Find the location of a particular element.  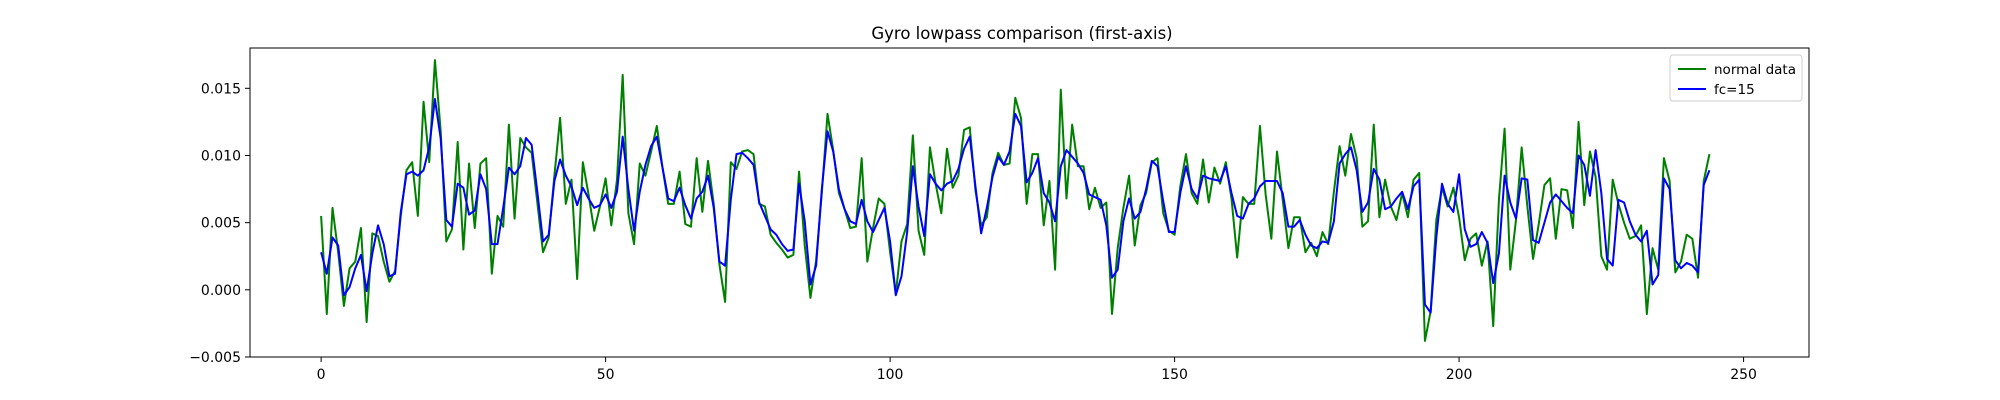

x-tick-label-0: 0 is located at coordinates (321, 375).